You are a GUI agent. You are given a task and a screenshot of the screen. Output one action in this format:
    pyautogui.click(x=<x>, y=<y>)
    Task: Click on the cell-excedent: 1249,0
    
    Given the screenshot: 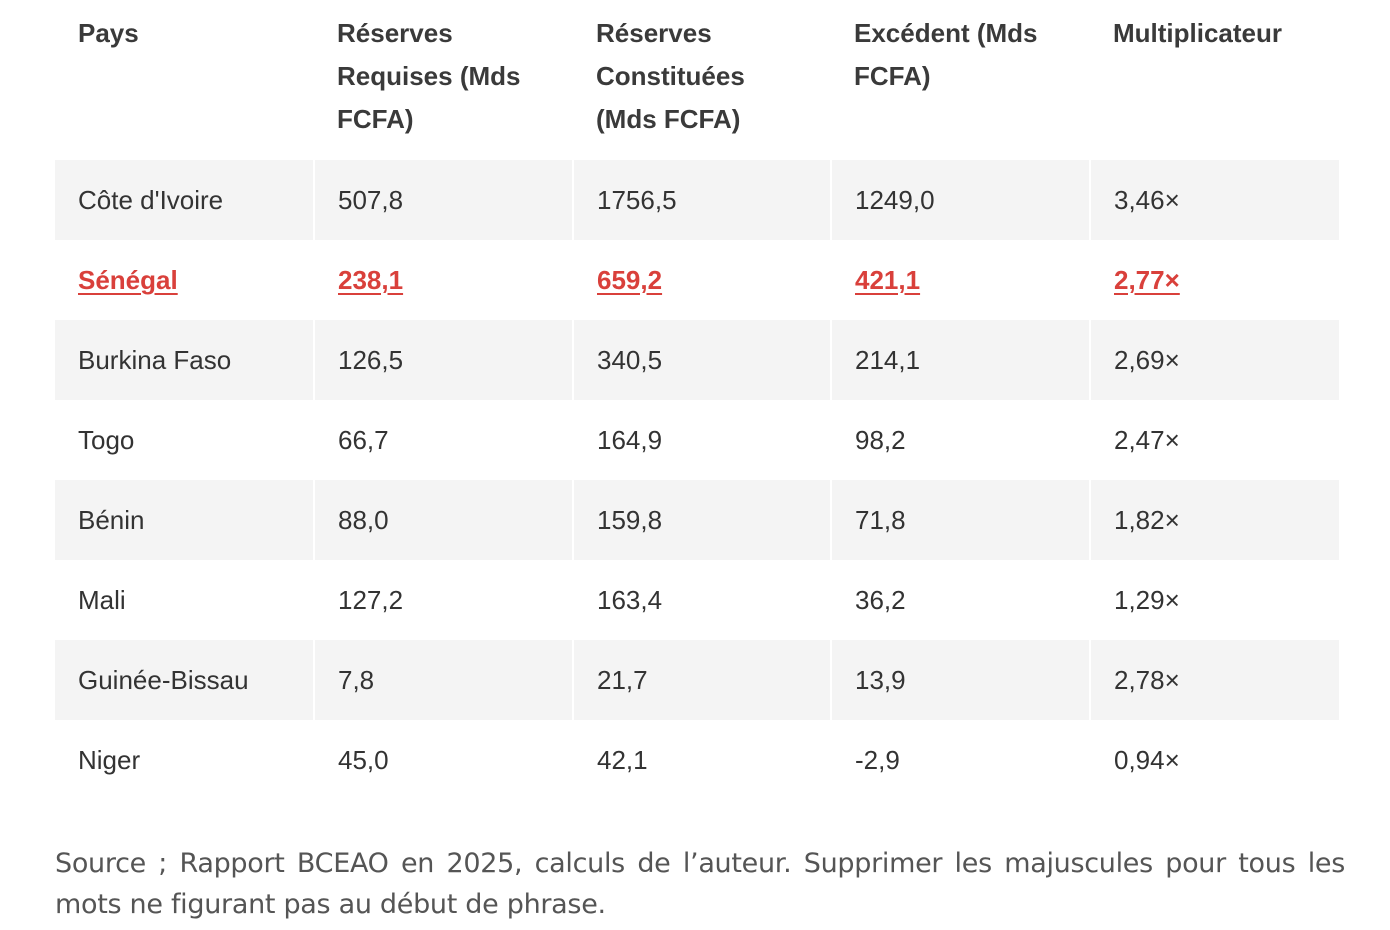 What is the action you would take?
    pyautogui.click(x=960, y=200)
    